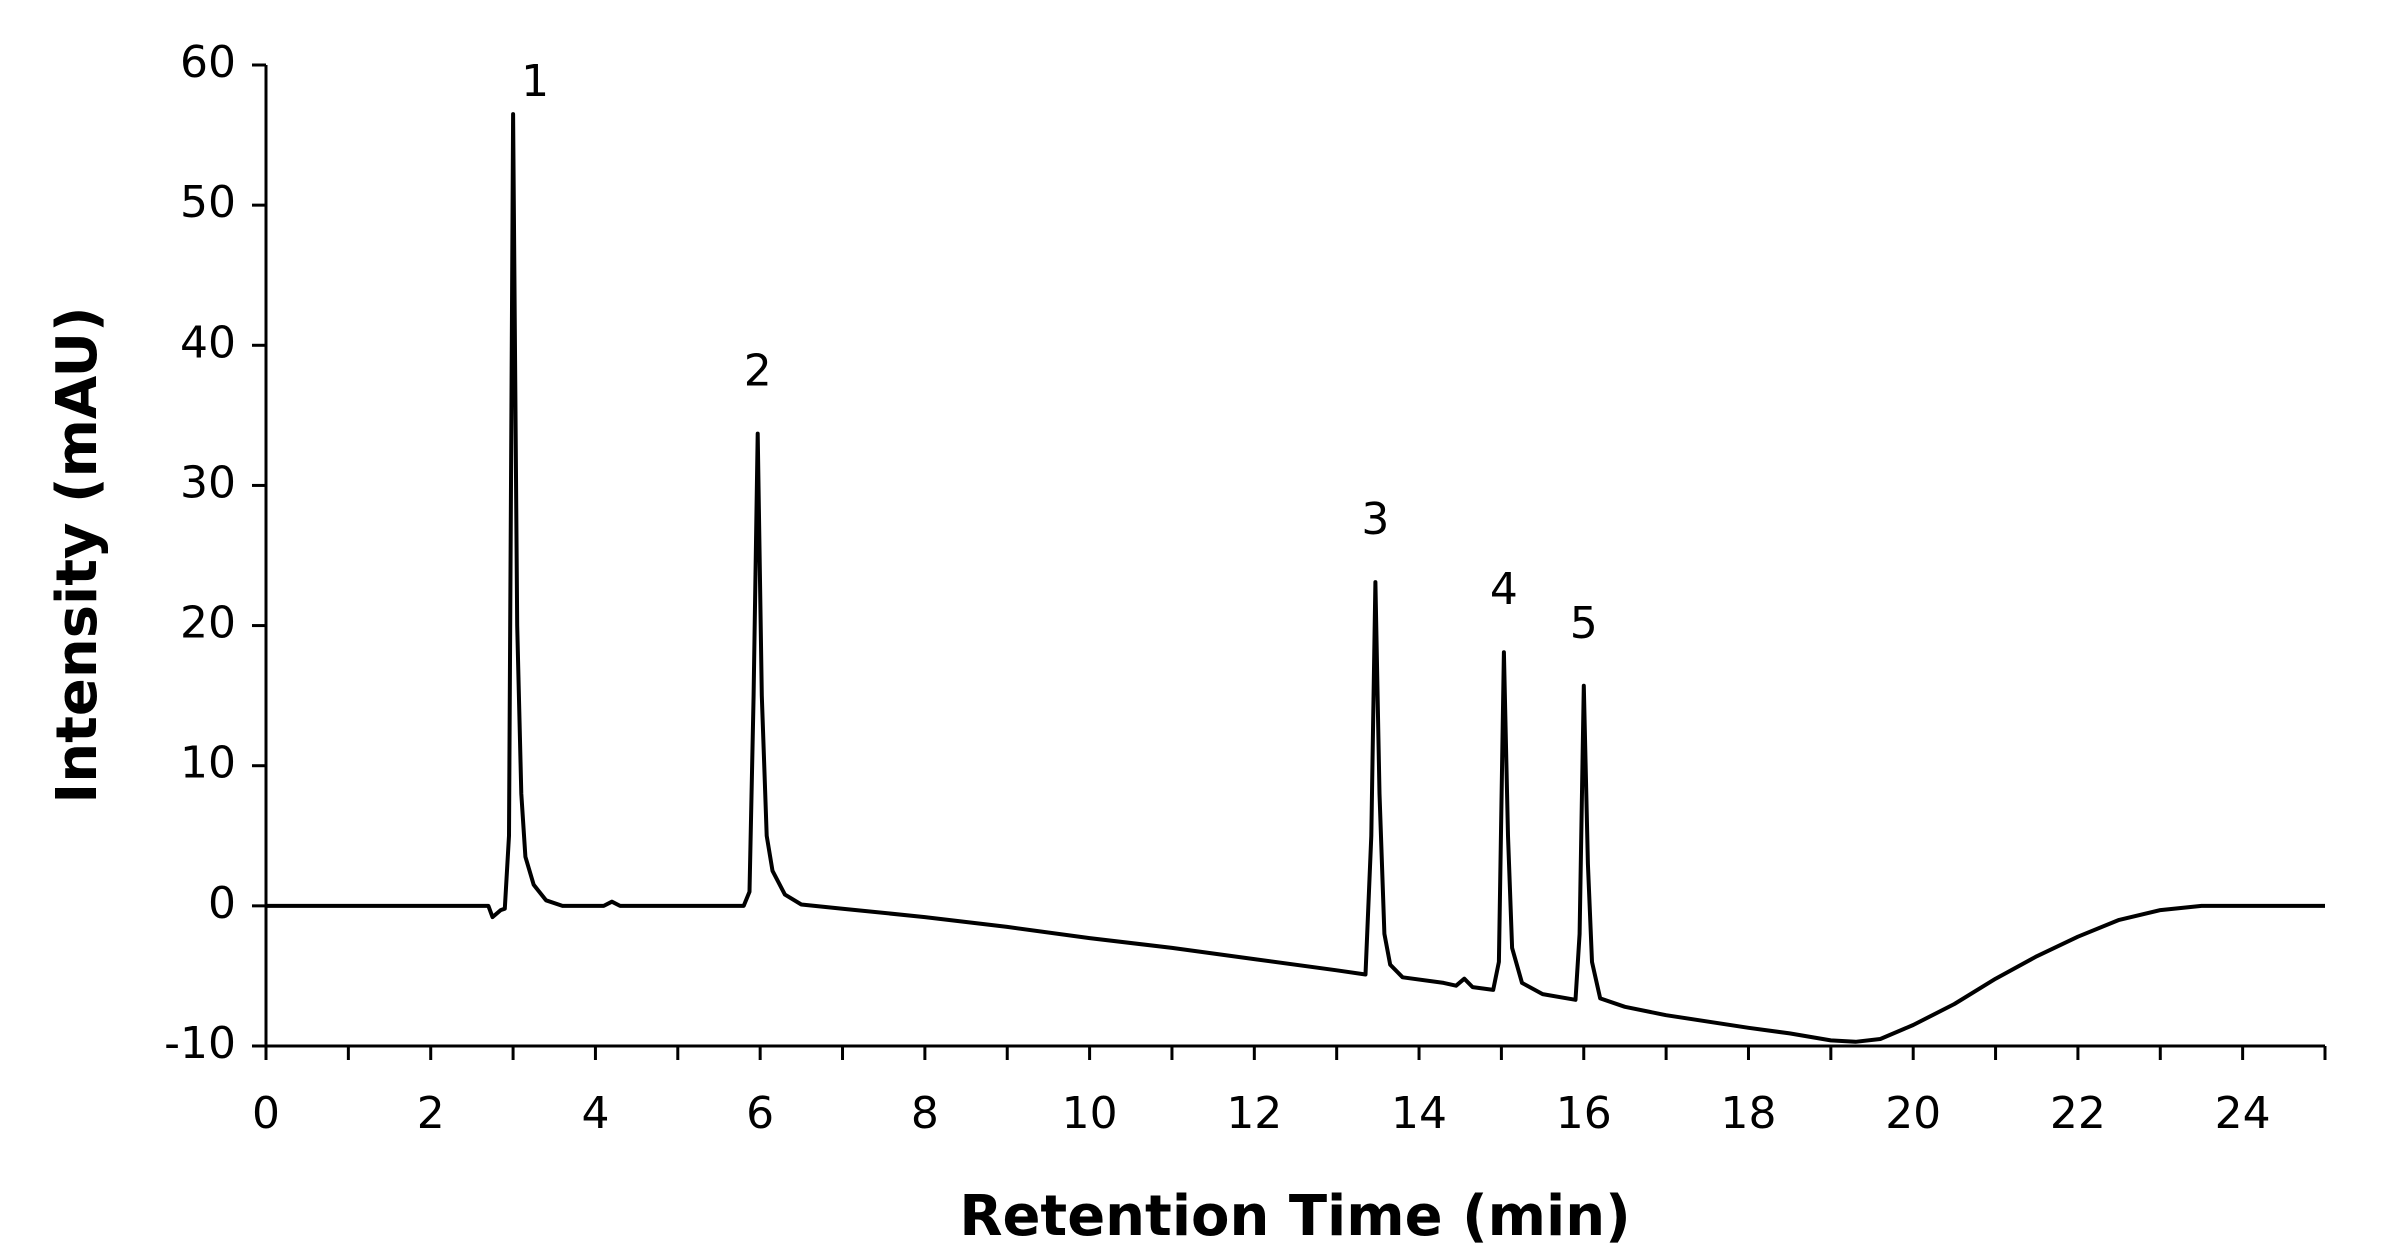 The image size is (2404, 1247). I want to click on x-tick-label: 4, so click(595, 1113).